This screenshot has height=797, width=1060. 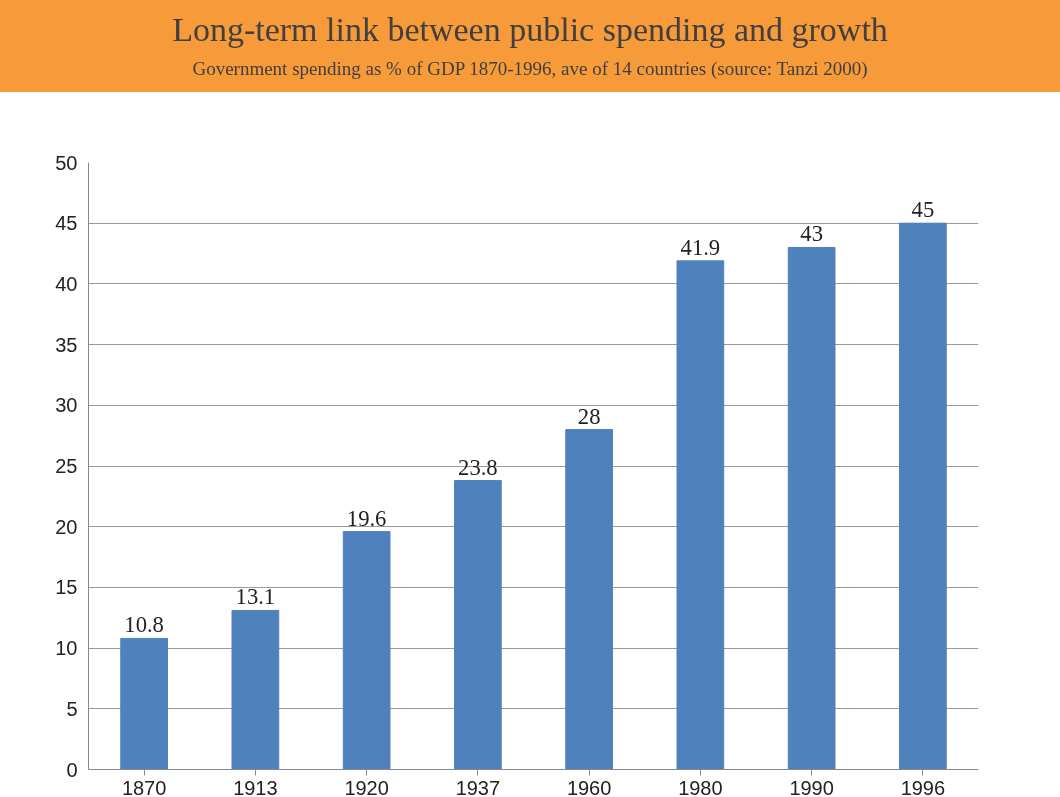 What do you see at coordinates (255, 786) in the screenshot?
I see `x-tick-label: 1913` at bounding box center [255, 786].